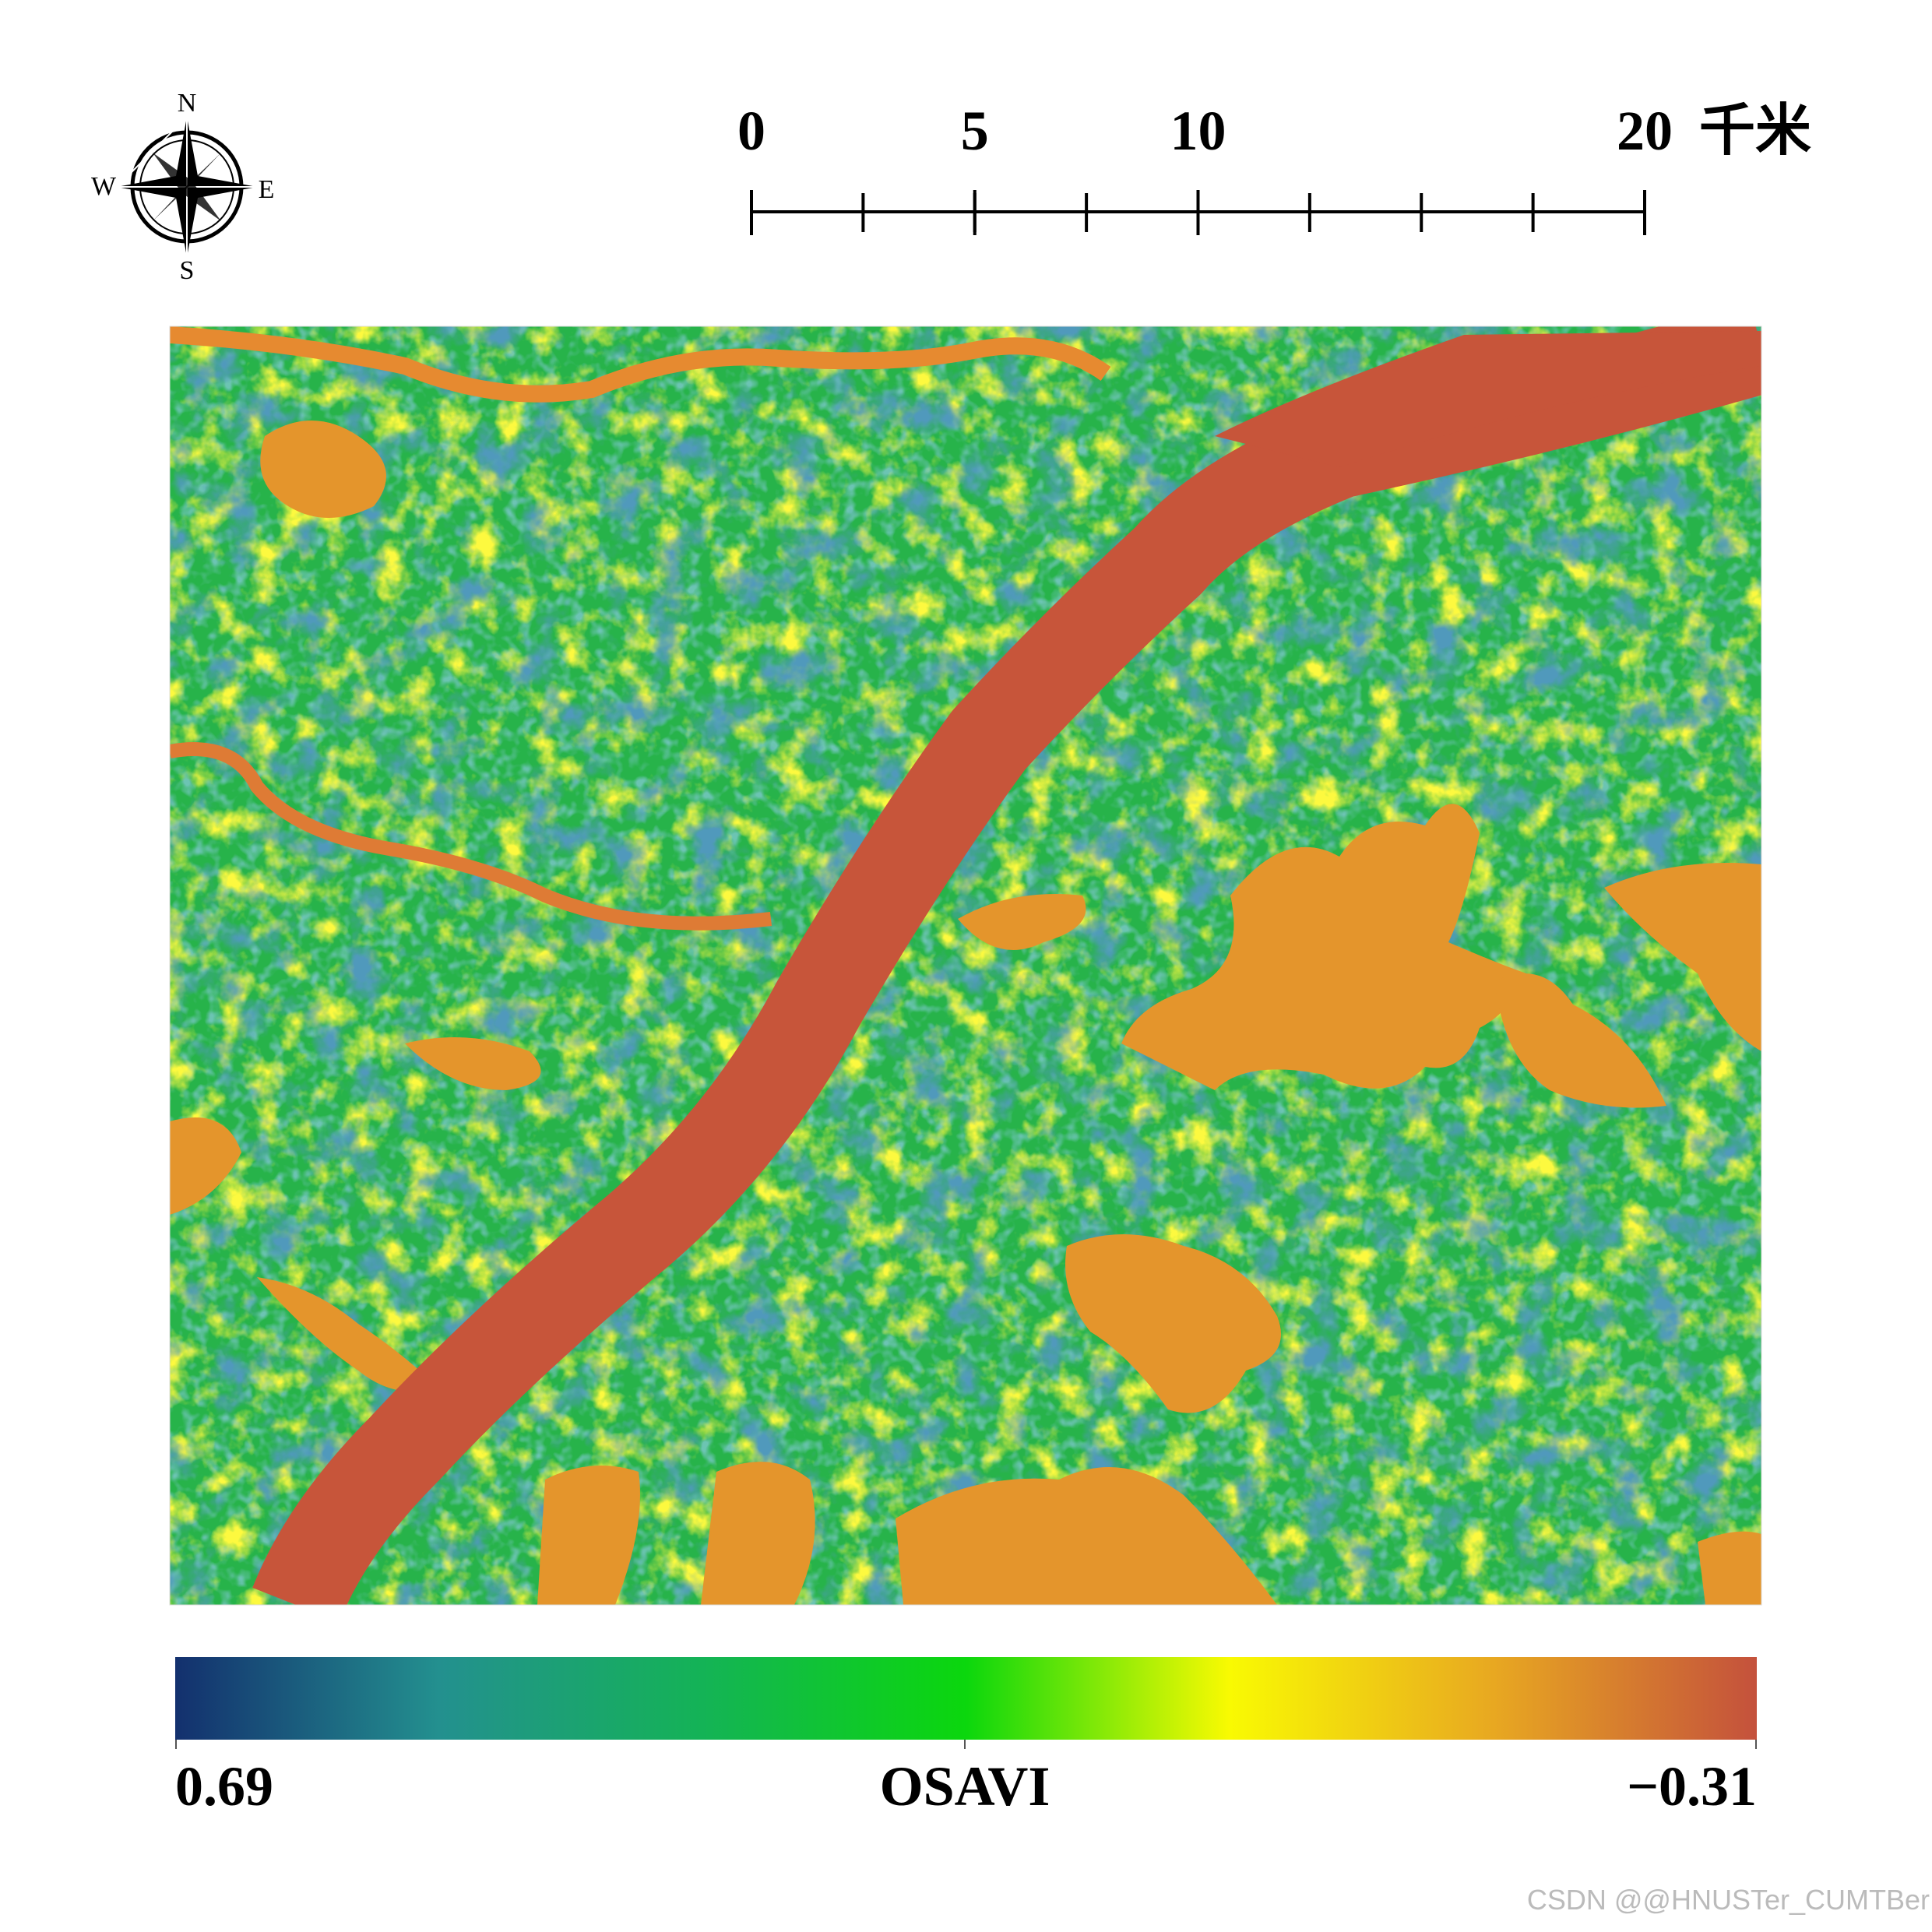 The image size is (1932, 1932). Describe the element at coordinates (1274, 166) in the screenshot. I see `scale-bar: 0 5 10 20 千米` at that location.